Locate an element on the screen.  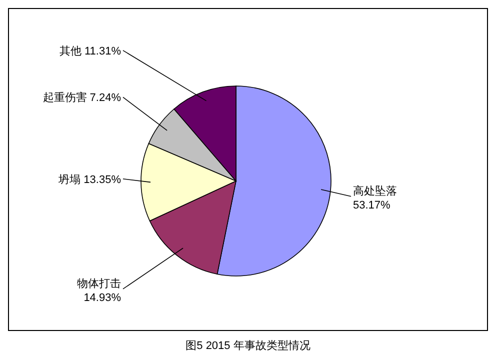
slice-label: 高处坠落 is located at coordinates (375, 191).